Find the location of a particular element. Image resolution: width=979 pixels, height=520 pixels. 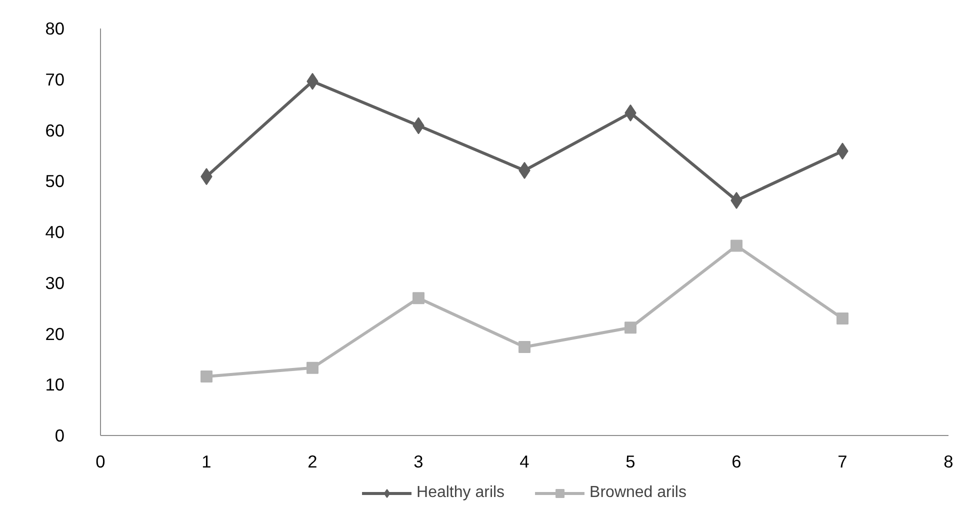

x-tick-label: 4 is located at coordinates (525, 462).